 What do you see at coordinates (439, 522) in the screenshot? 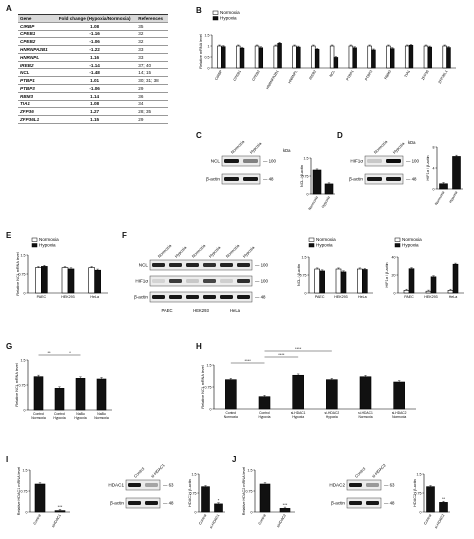
I see `category-label: si-HDAC2` at bounding box center [439, 522].